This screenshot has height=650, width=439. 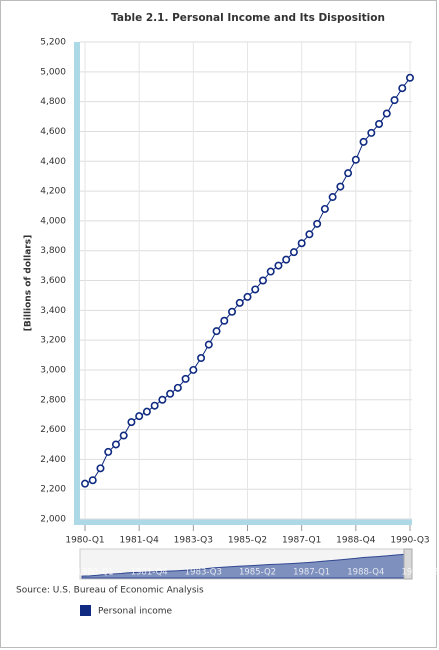 What do you see at coordinates (193, 541) in the screenshot?
I see `x-tick-label: 1983-Q3` at bounding box center [193, 541].